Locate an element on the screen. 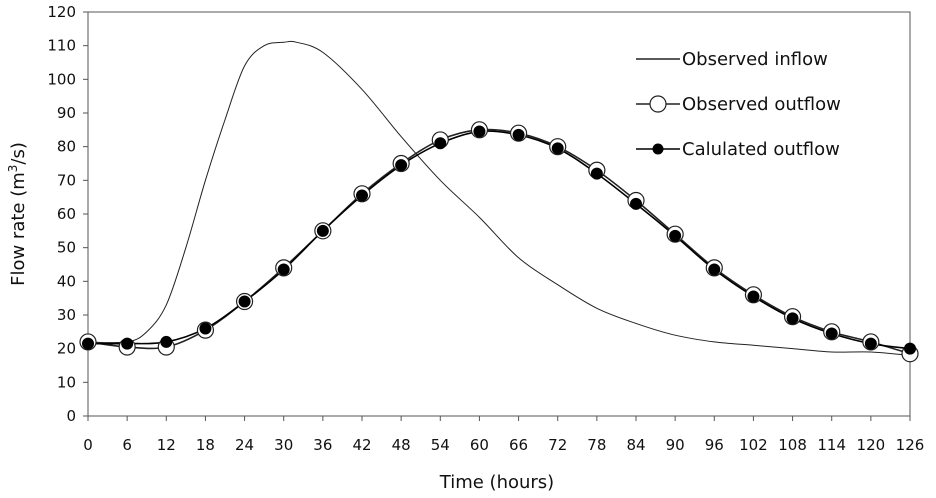 The height and width of the screenshot is (498, 936). y-axis-title-end: /s) is located at coordinates (18, 153).